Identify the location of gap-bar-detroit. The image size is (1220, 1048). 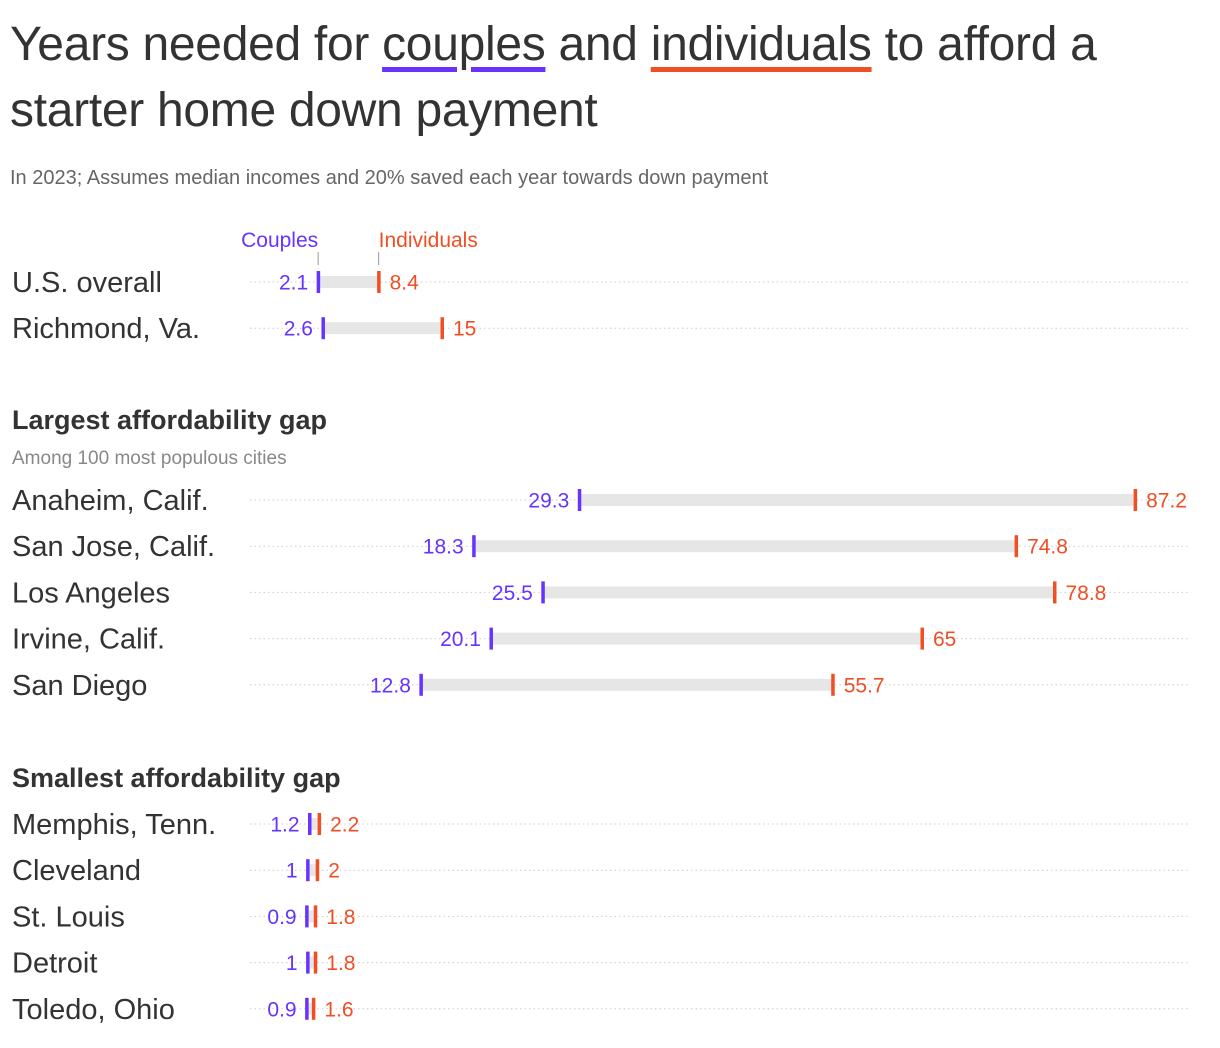
(311, 962).